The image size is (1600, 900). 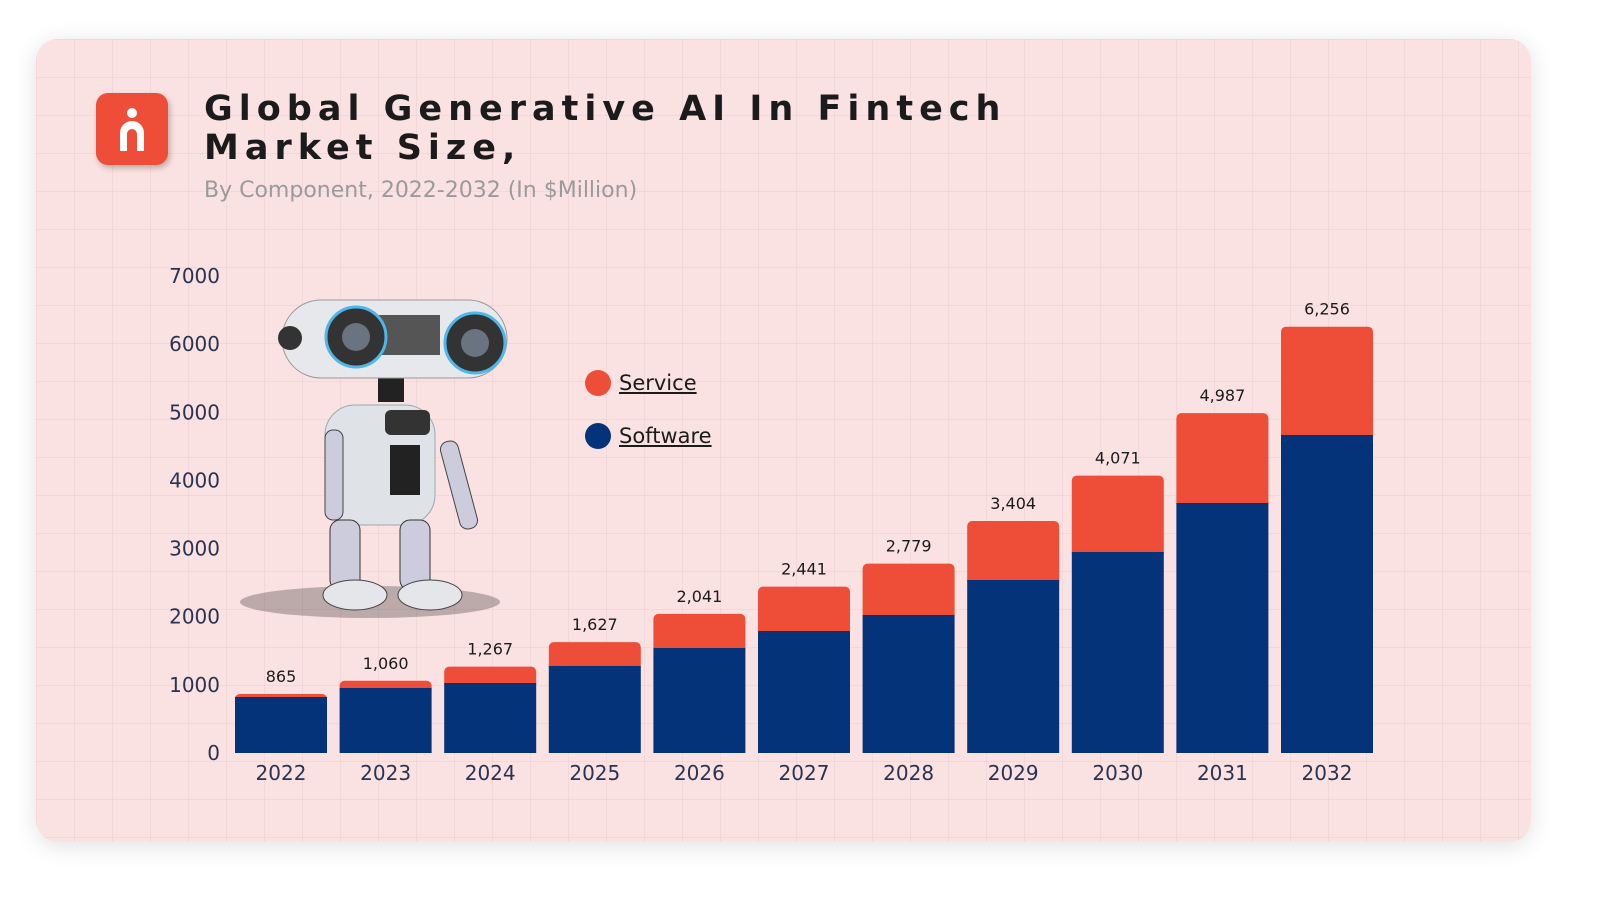 I want to click on total-data-label: 2,441, so click(x=804, y=569).